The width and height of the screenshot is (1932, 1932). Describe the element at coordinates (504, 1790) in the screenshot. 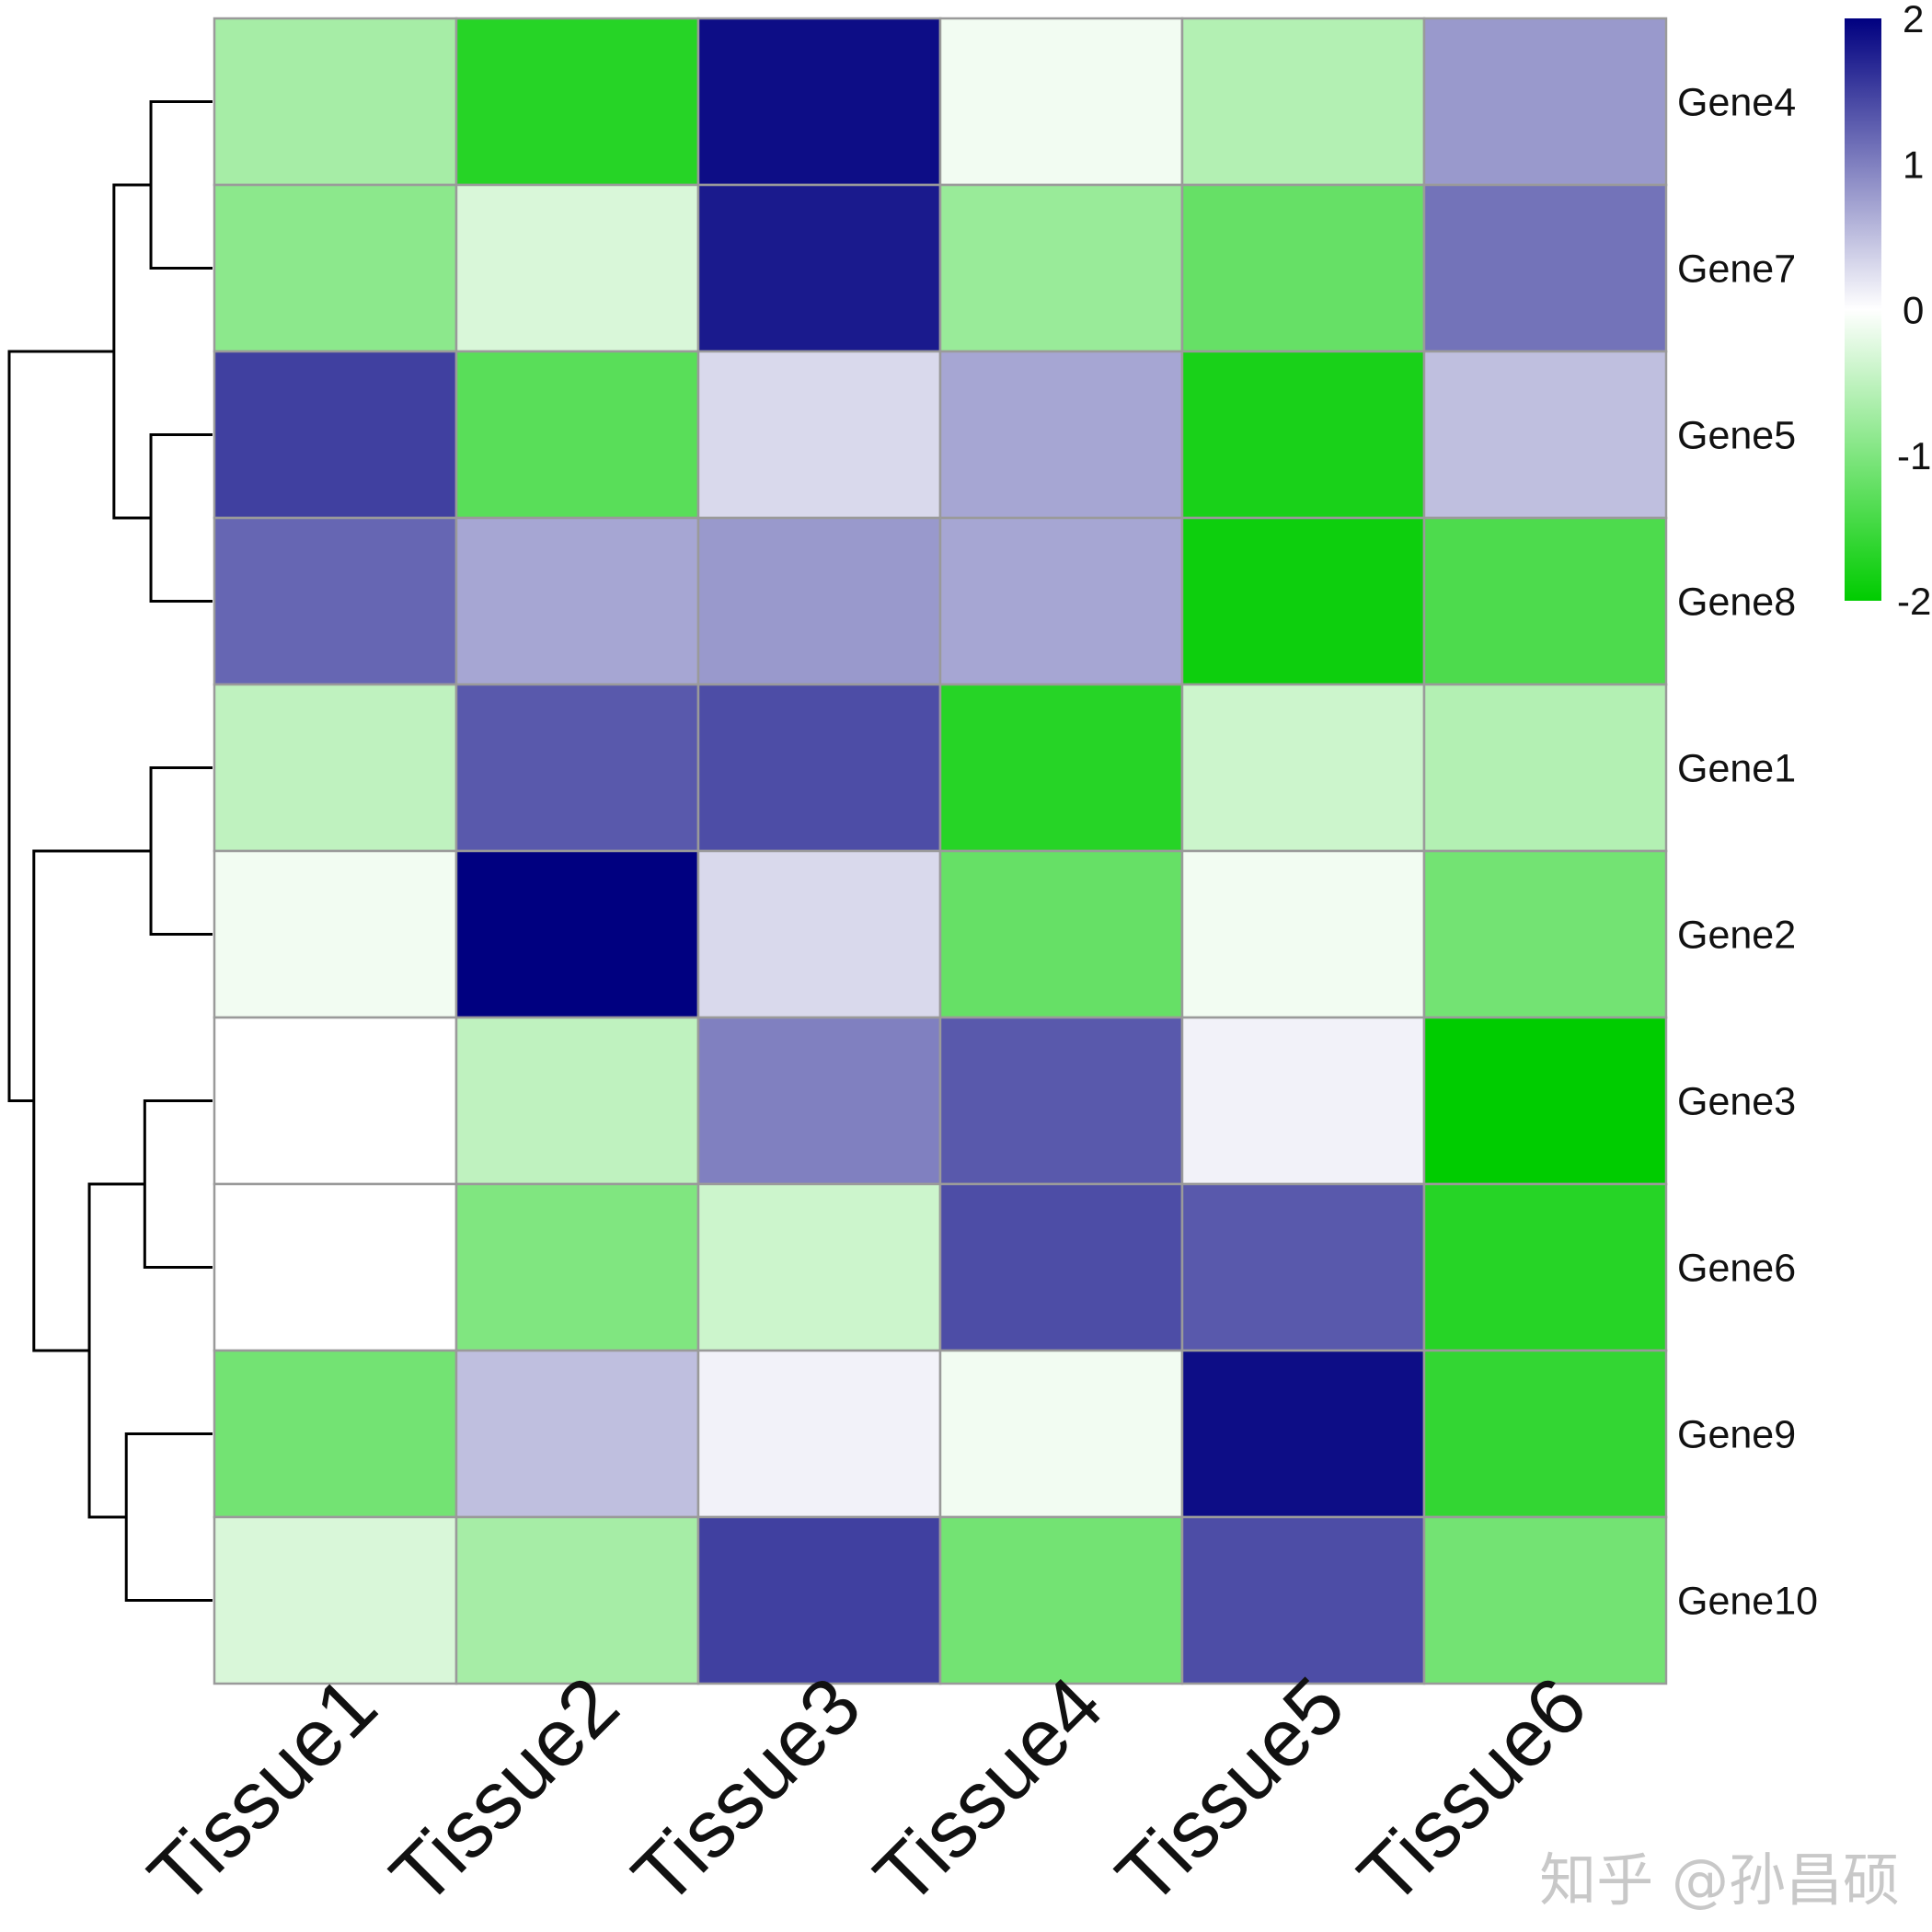

I see `column-label: Tissue2` at that location.